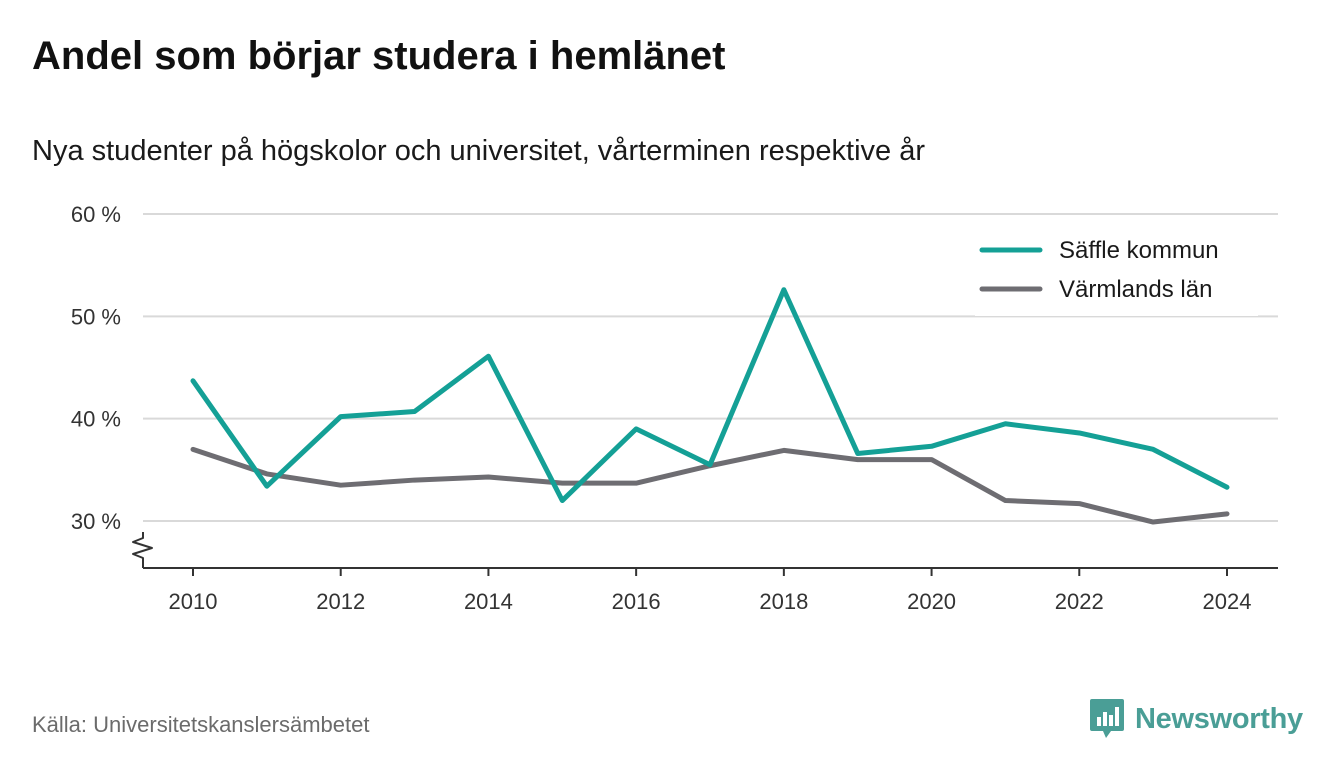  What do you see at coordinates (340, 601) in the screenshot?
I see `x-tick-label: 2012` at bounding box center [340, 601].